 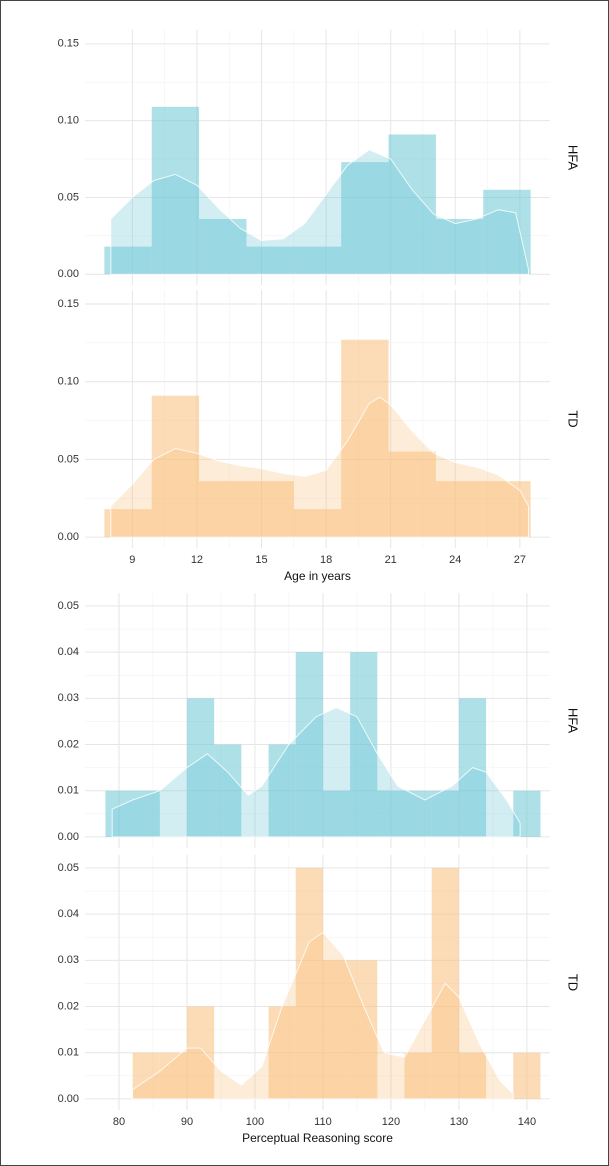 I want to click on x-axis-title: Age in years, so click(x=317, y=576).